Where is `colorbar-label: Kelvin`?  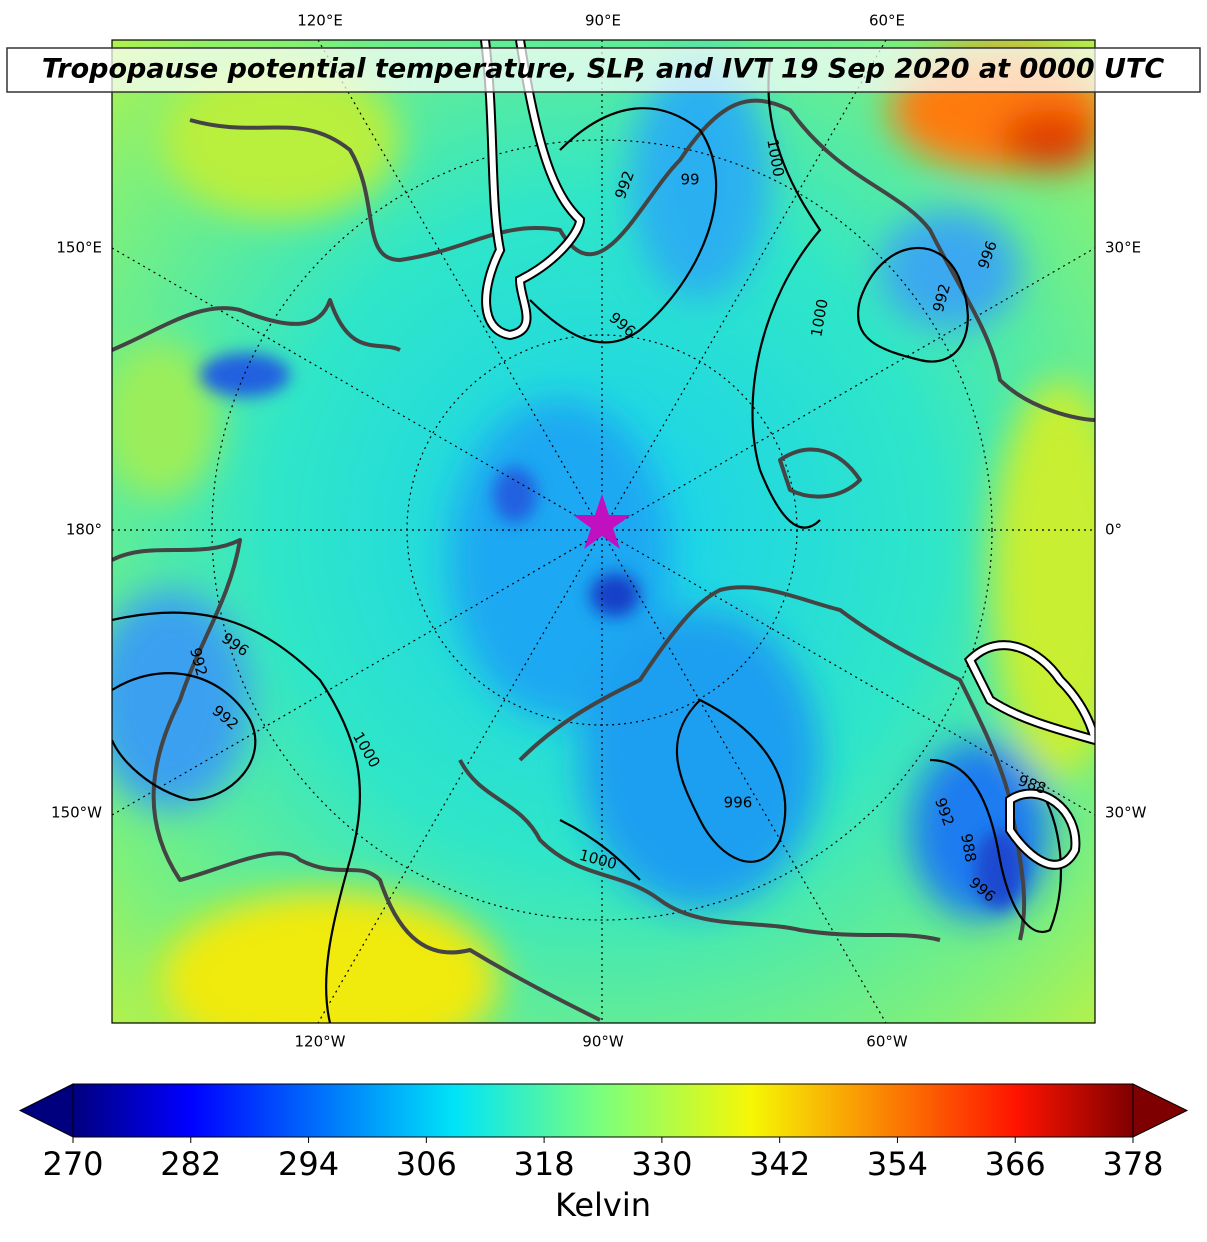
colorbar-label: Kelvin is located at coordinates (603, 1205).